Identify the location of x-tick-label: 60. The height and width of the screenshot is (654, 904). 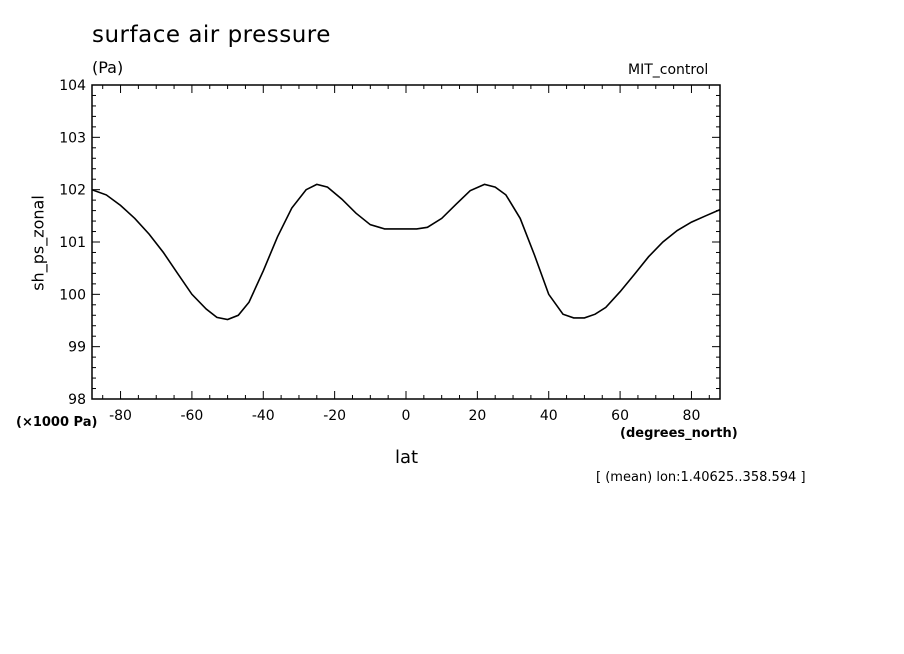
(620, 416).